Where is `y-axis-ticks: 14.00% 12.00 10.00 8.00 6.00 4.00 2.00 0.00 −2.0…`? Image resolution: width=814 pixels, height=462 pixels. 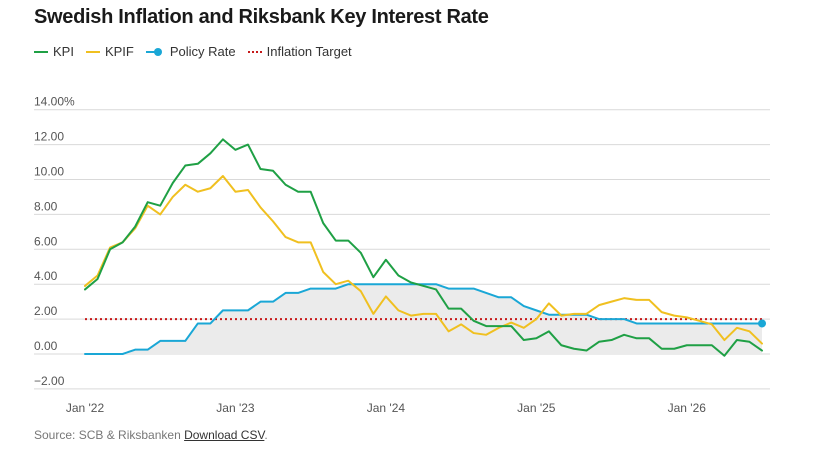
y-axis-ticks: 14.00% 12.00 10.00 8.00 6.00 4.00 2.00 0.00 −2.0… is located at coordinates (54, 241).